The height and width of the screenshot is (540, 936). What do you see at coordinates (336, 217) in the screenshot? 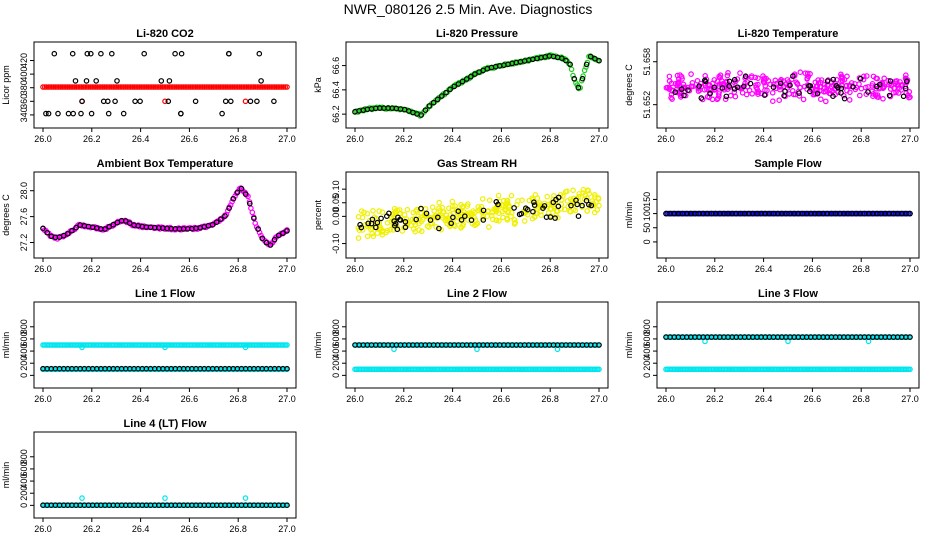
I see `y-tick-label: 0.00` at bounding box center [336, 217].